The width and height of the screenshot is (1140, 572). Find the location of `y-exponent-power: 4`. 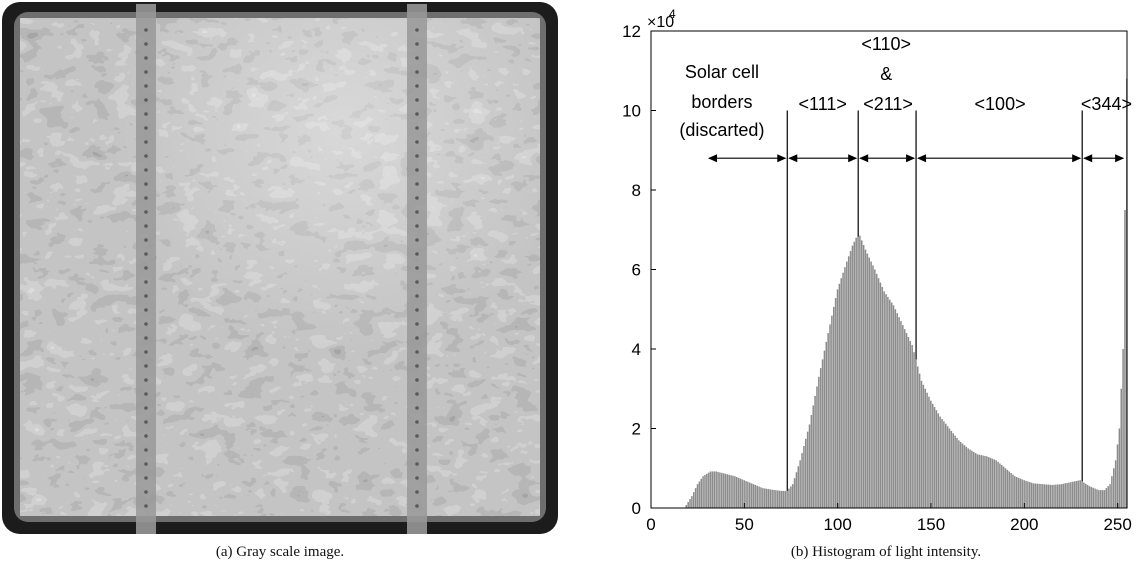

y-exponent-power: 4 is located at coordinates (672, 14).